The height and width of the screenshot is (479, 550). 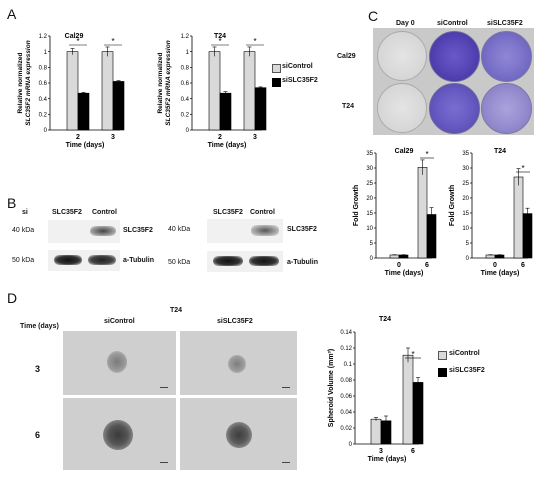 I want to click on y-tick-label: 0.12, so click(x=346, y=349).